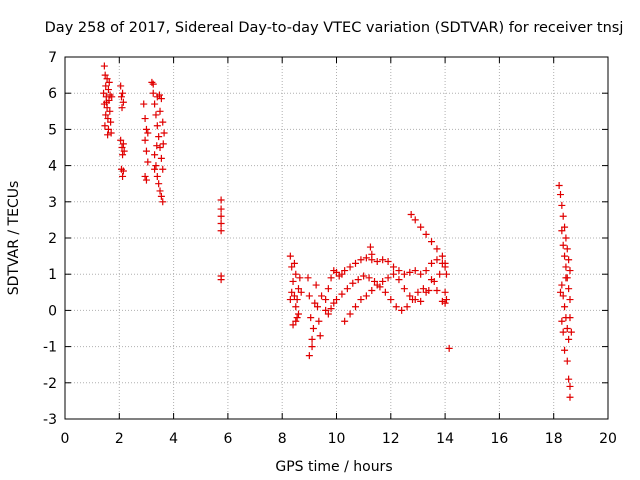  Describe the element at coordinates (52, 203) in the screenshot. I see `y-tick-label: 3` at that location.